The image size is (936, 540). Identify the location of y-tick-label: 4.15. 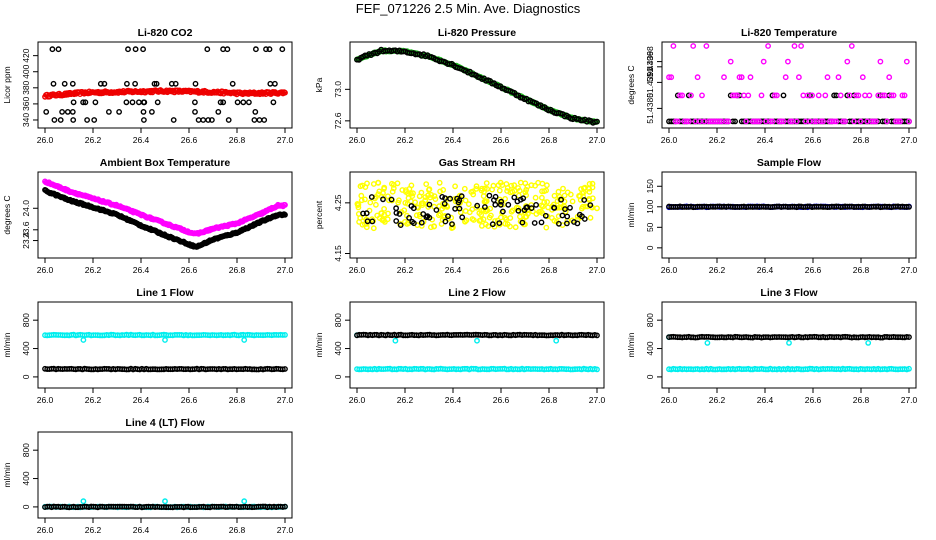
(338, 253).